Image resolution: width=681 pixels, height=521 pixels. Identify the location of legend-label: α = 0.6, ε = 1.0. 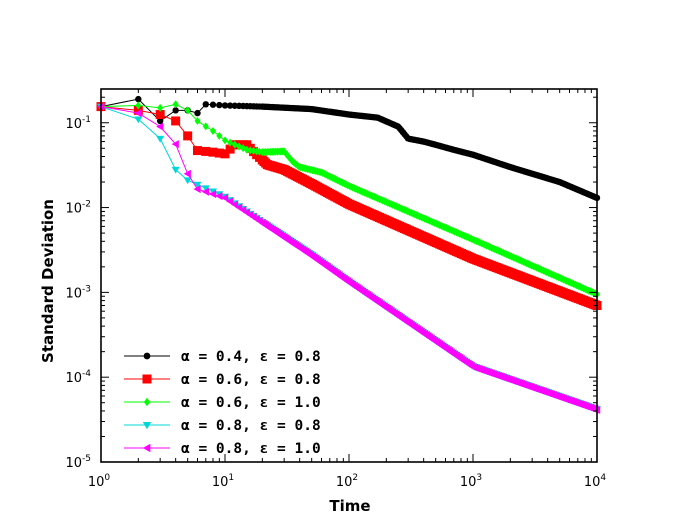
(251, 403).